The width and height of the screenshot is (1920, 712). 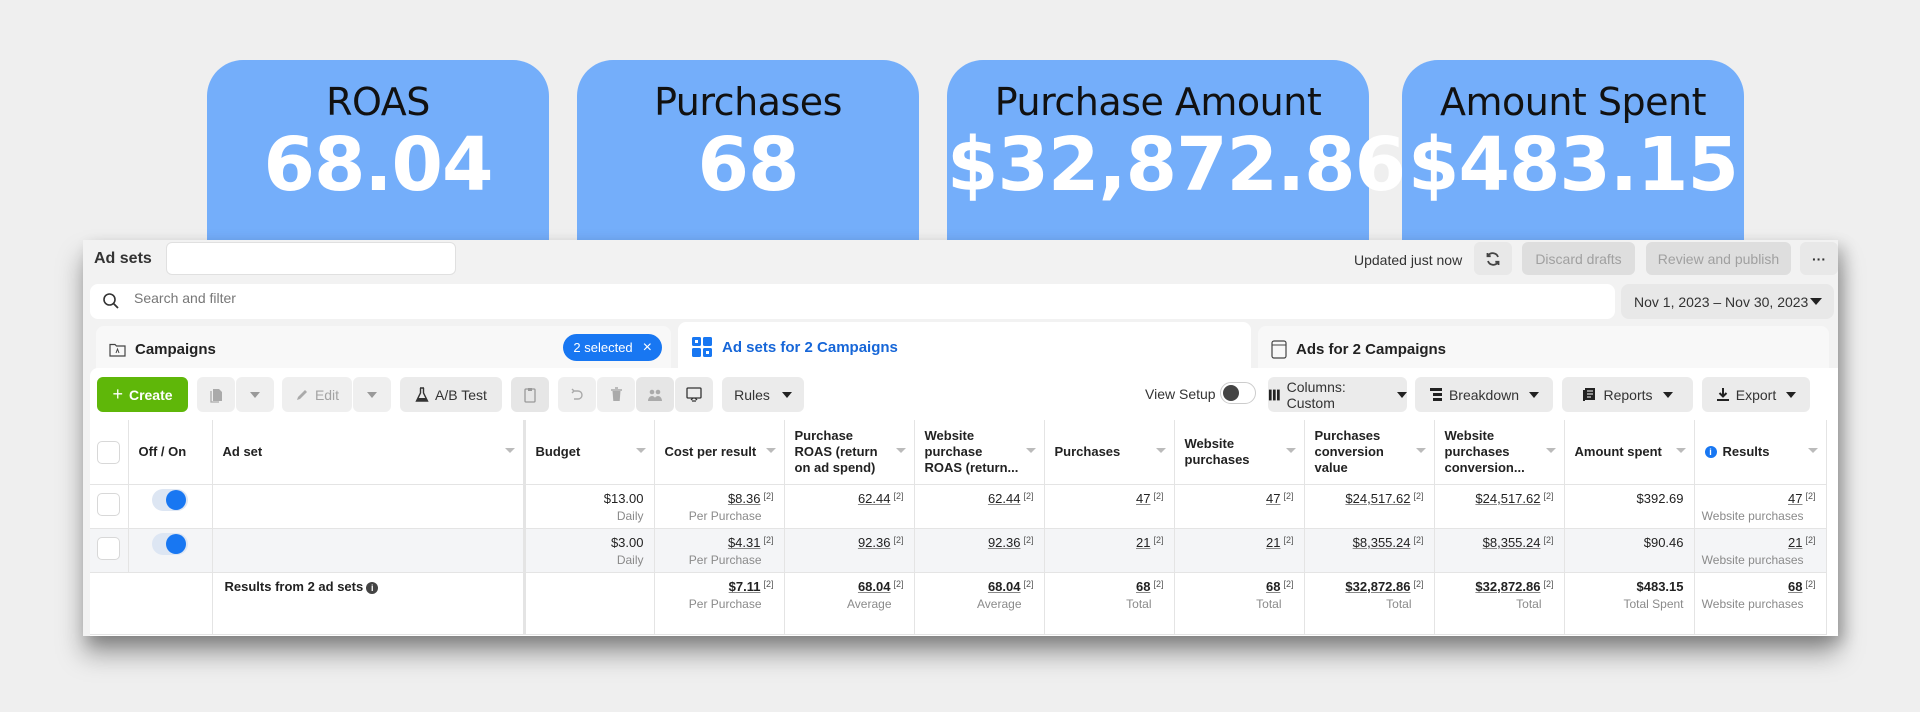 What do you see at coordinates (1760, 452) in the screenshot?
I see `column-header-results: i Results` at bounding box center [1760, 452].